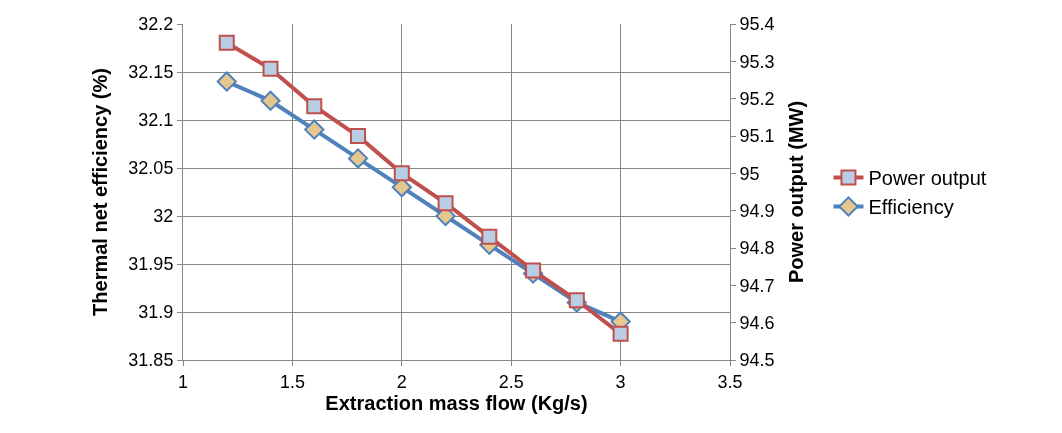 This screenshot has width=1062, height=433. I want to click on y2-tick-label: 94.7, so click(757, 285).